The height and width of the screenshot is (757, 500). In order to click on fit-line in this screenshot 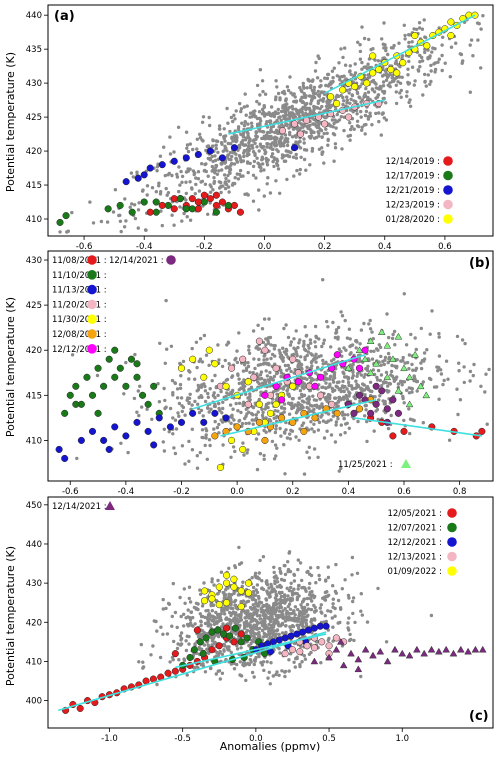, I will do `click(400, 54)`.